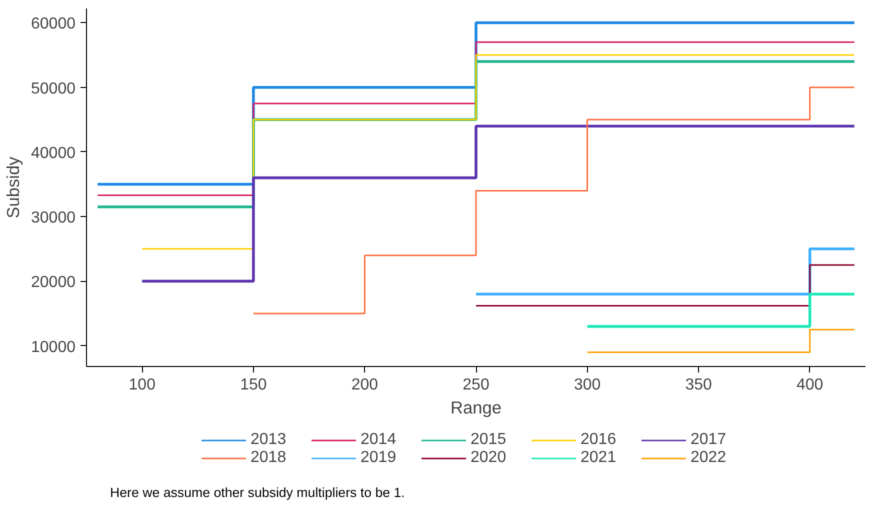  Describe the element at coordinates (13, 187) in the screenshot. I see `y-axis-title: Subsidy` at that location.